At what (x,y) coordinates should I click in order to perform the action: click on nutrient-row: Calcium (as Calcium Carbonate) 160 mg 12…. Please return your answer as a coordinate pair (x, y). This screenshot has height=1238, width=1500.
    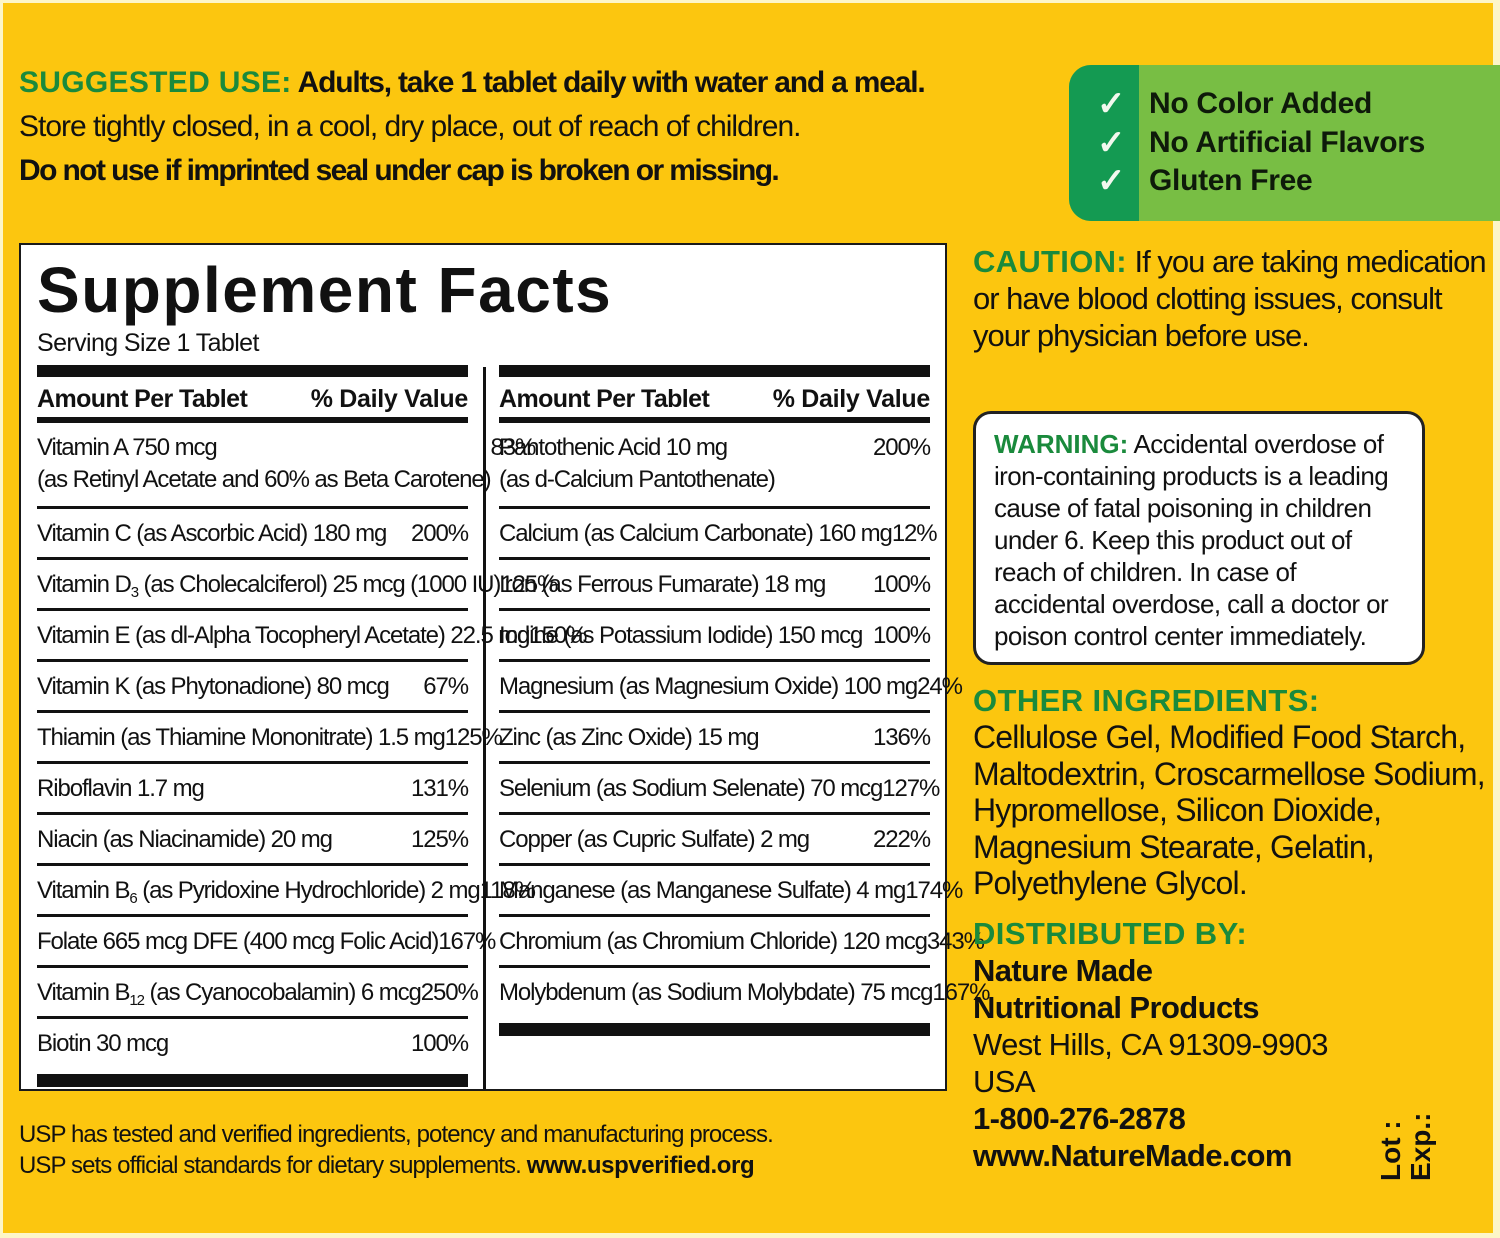
    Looking at the image, I should click on (718, 534).